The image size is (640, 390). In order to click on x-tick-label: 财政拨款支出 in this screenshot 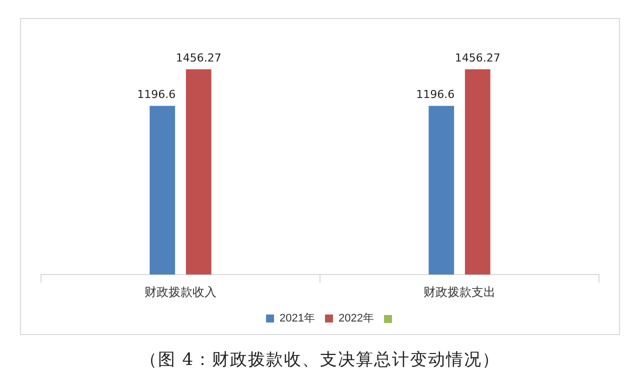, I will do `click(460, 292)`.